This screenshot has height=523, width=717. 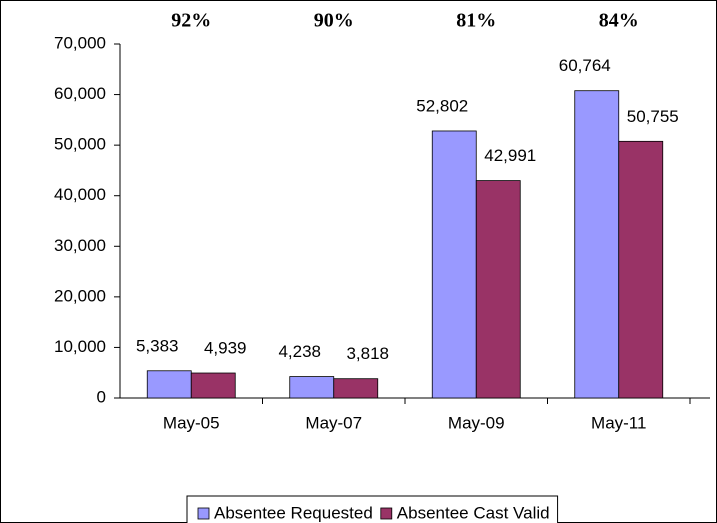 What do you see at coordinates (334, 21) in the screenshot?
I see `annotation: 90%` at bounding box center [334, 21].